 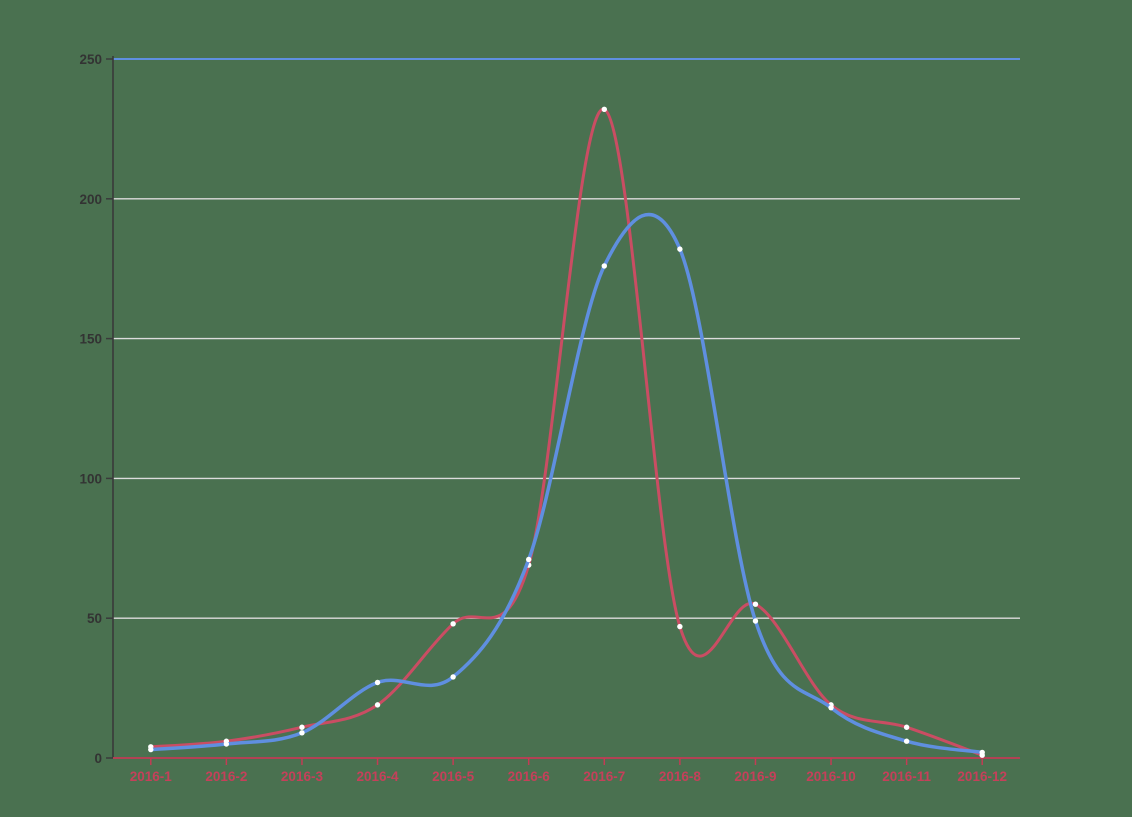 I want to click on y-axis-label: 0, so click(x=98, y=758).